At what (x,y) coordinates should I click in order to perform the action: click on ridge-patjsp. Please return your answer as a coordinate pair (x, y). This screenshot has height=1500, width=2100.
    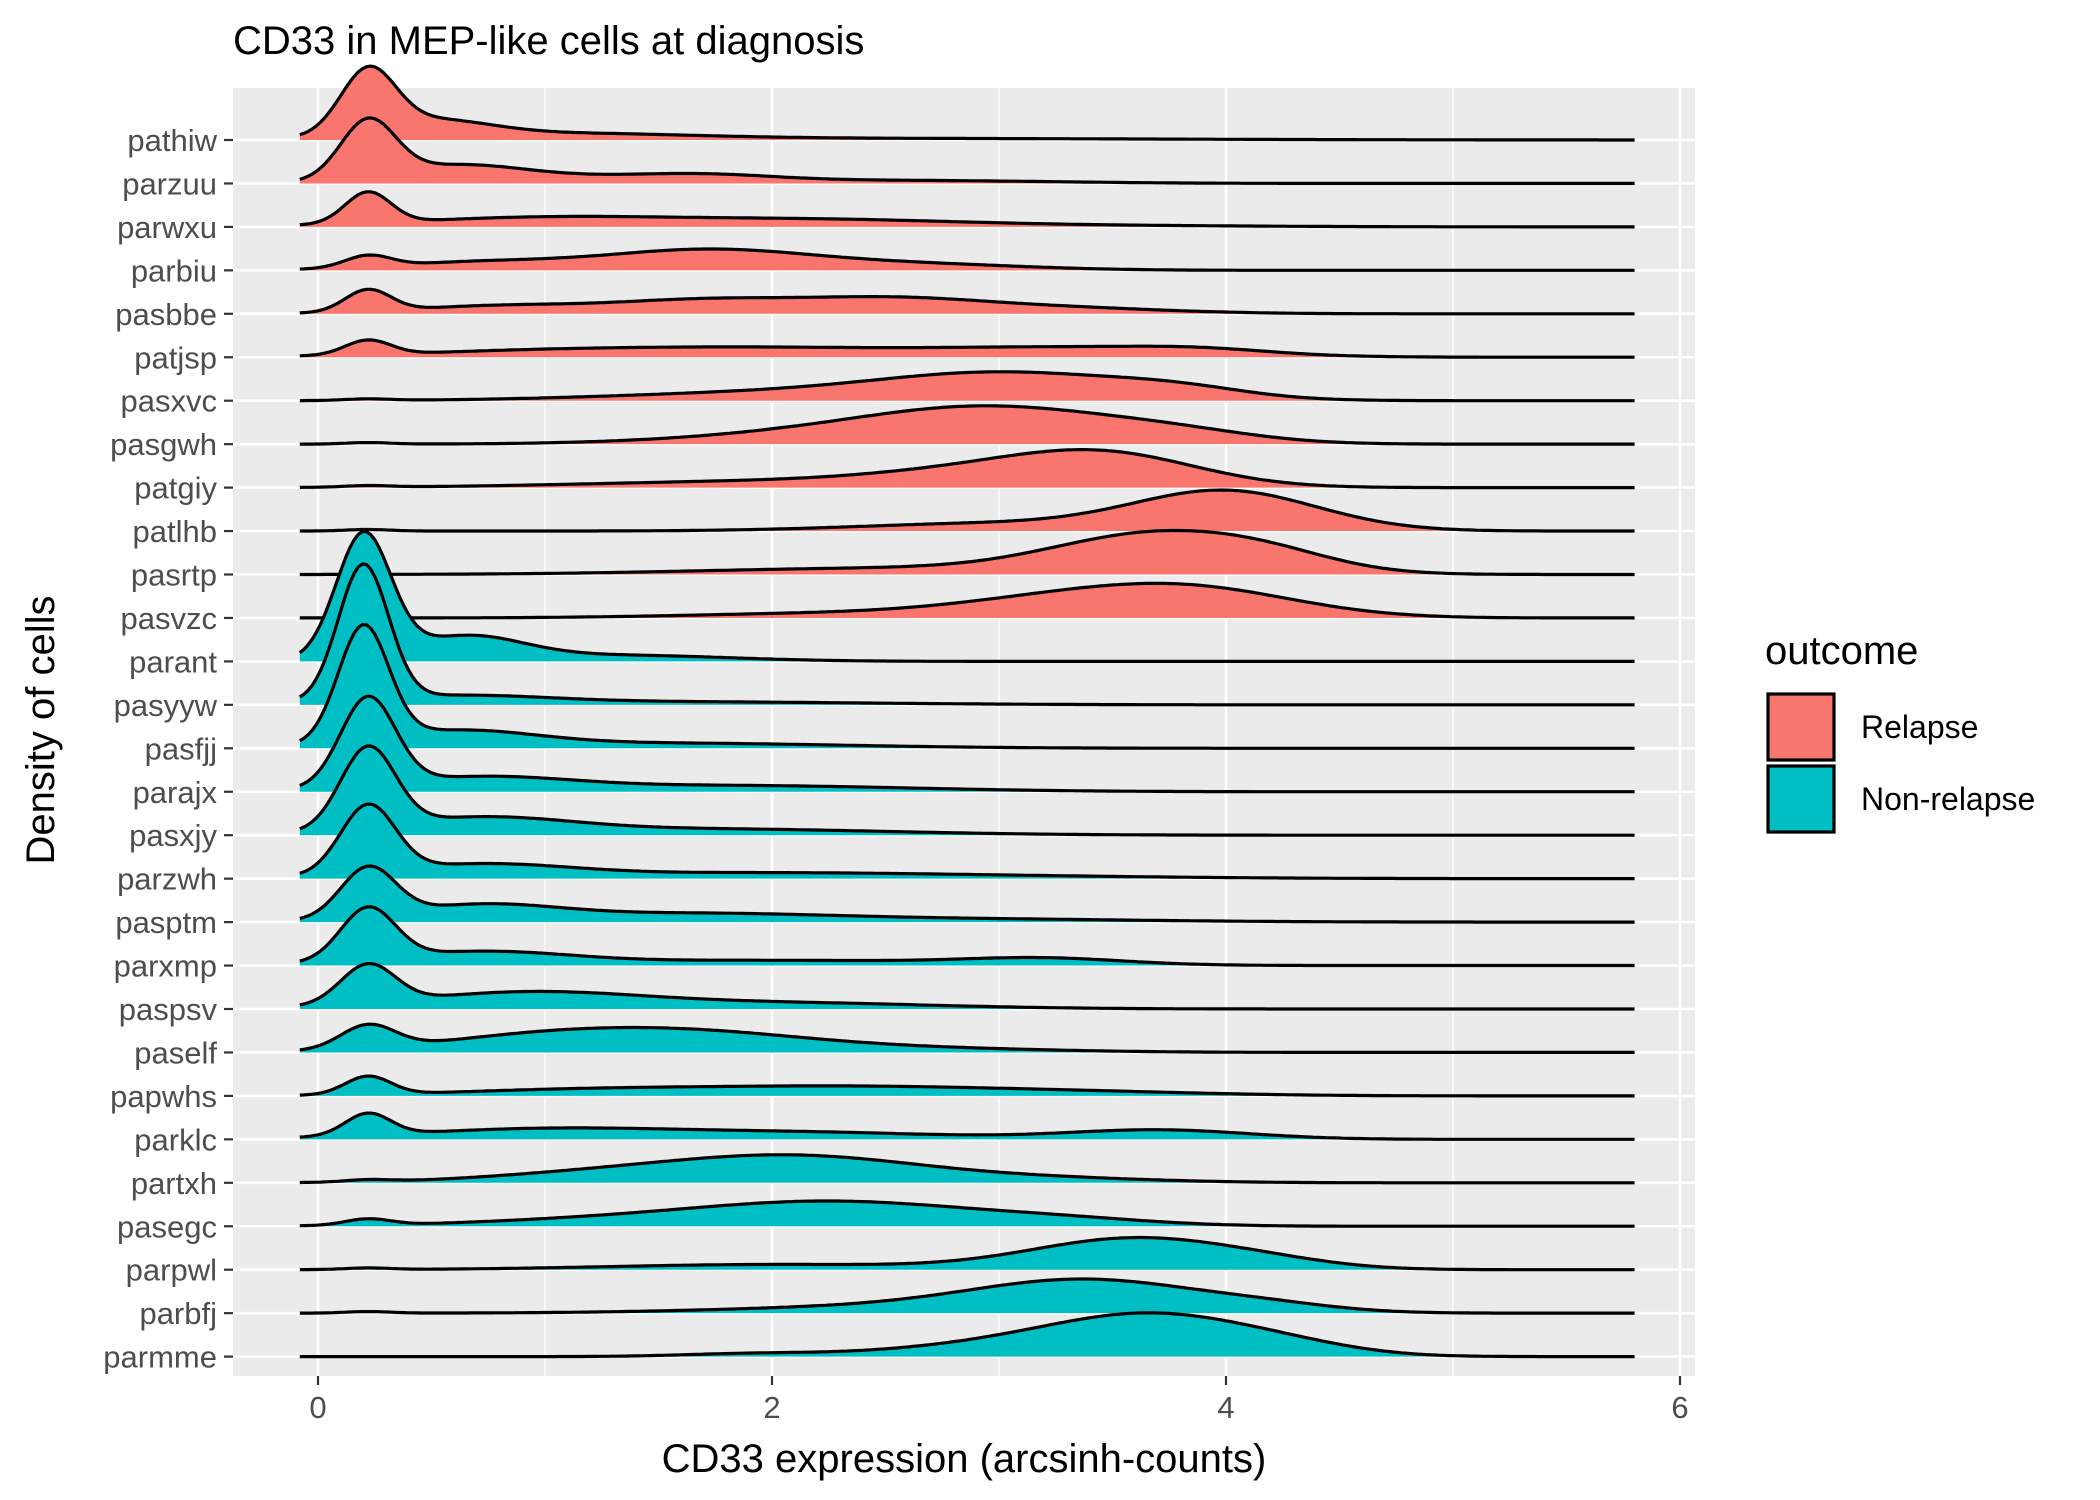
    Looking at the image, I should click on (967, 348).